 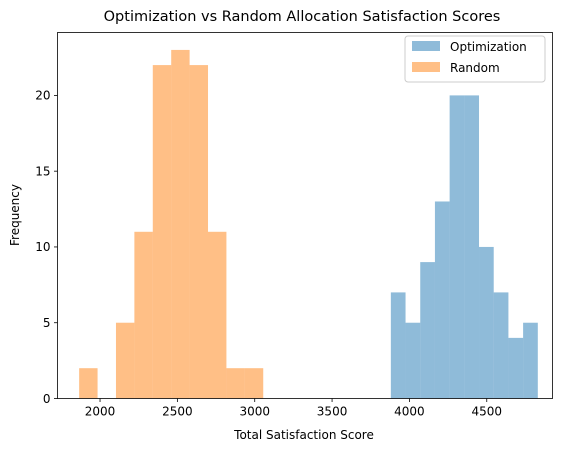 What do you see at coordinates (15, 215) in the screenshot?
I see `y-axis-label: Frequency` at bounding box center [15, 215].